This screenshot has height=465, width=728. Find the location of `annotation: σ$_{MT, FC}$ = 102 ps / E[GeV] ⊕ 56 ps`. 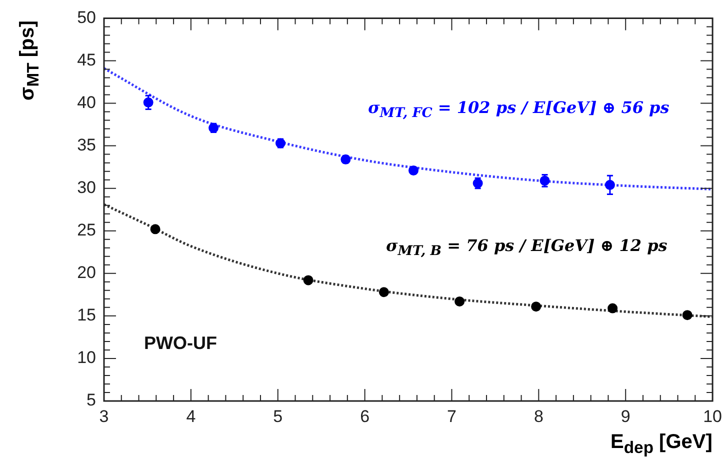

annotation: σ$_{MT, FC}$ = 102 ps / E[GeV] ⊕ 56 ps is located at coordinates (519, 110).